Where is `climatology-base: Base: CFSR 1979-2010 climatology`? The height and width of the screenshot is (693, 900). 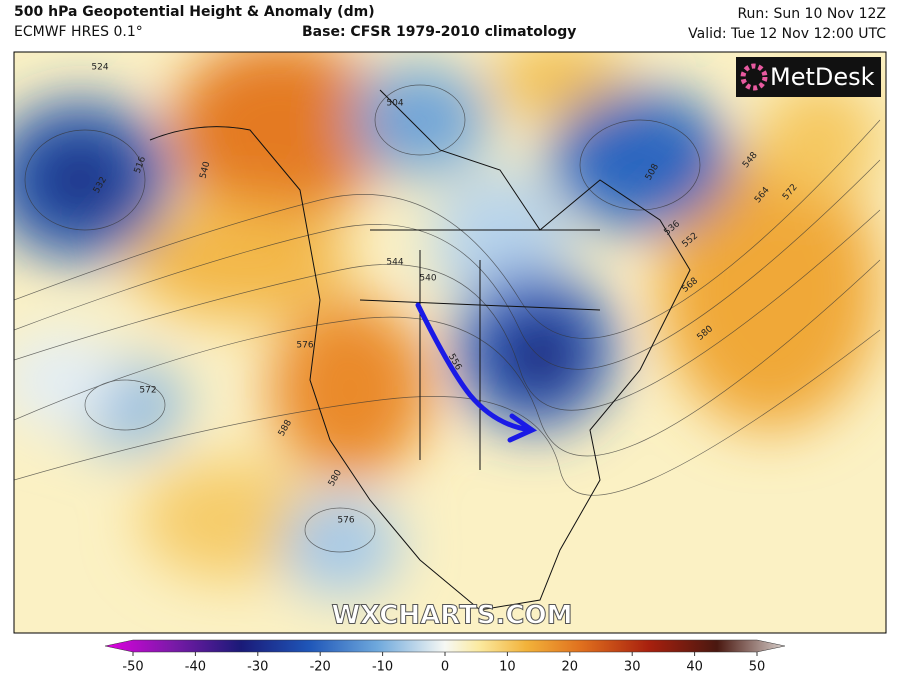 climatology-base: Base: CFSR 1979-2010 climatology is located at coordinates (439, 32).